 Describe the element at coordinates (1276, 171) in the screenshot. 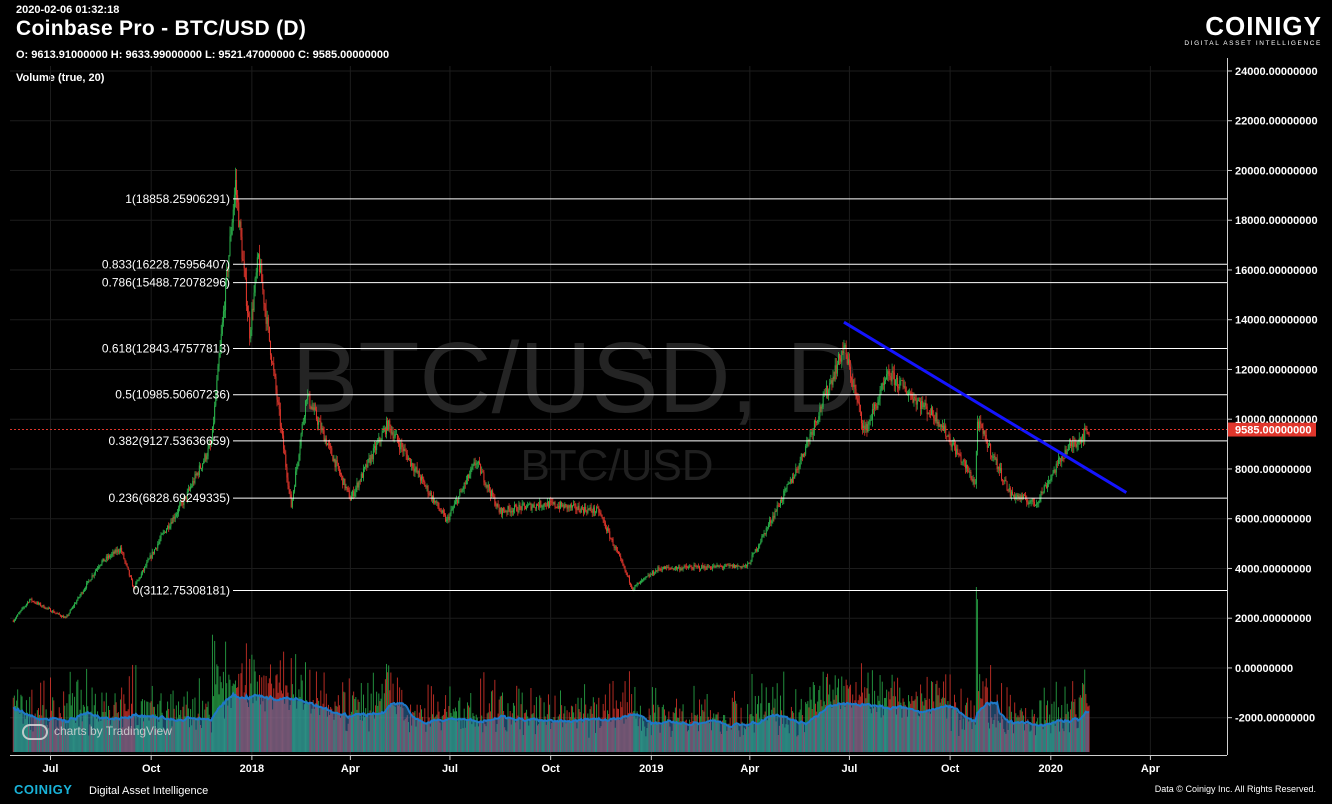

I see `y-tick-label: 20000.00000000` at that location.